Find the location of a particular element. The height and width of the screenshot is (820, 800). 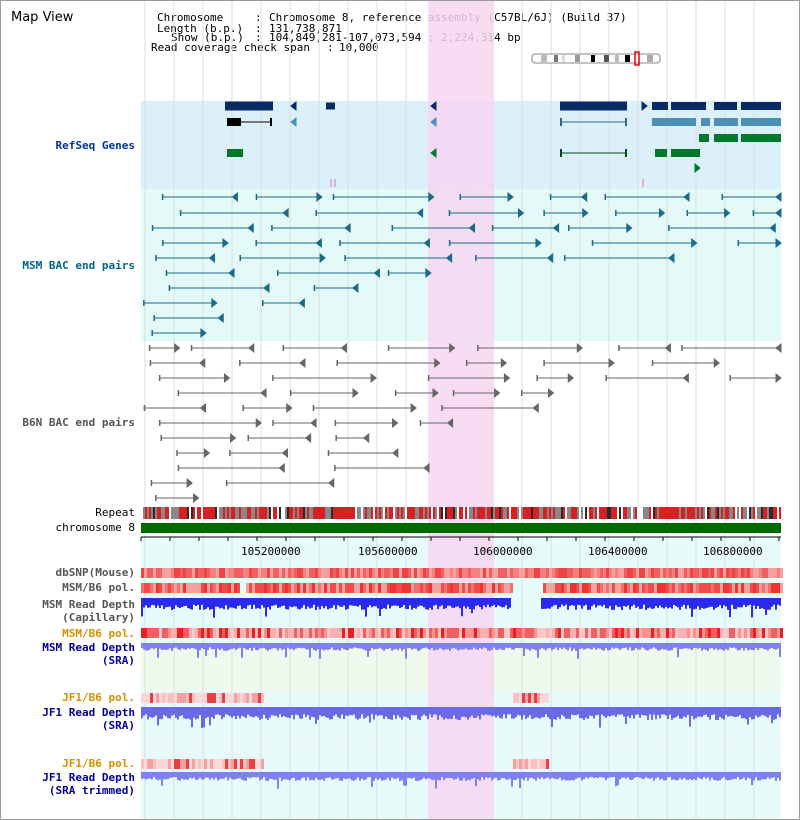

track-label-msm-b6-pol: MSM/B6 pol. is located at coordinates (98, 587).